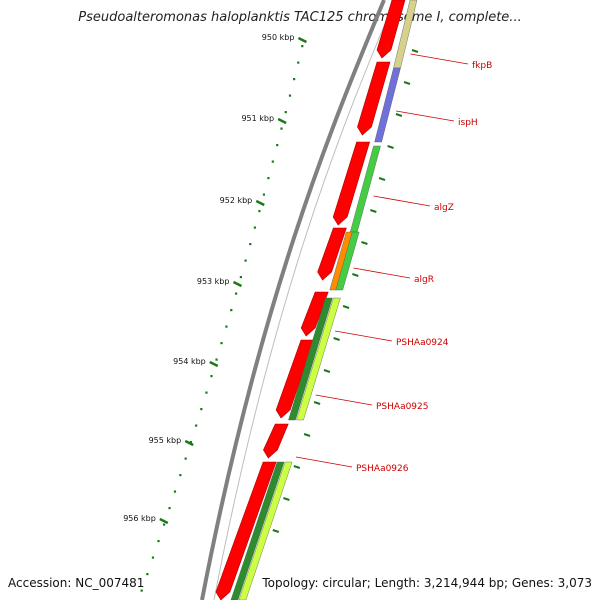 The image size is (600, 600). I want to click on gene-label-algZ: algZ, so click(444, 208).